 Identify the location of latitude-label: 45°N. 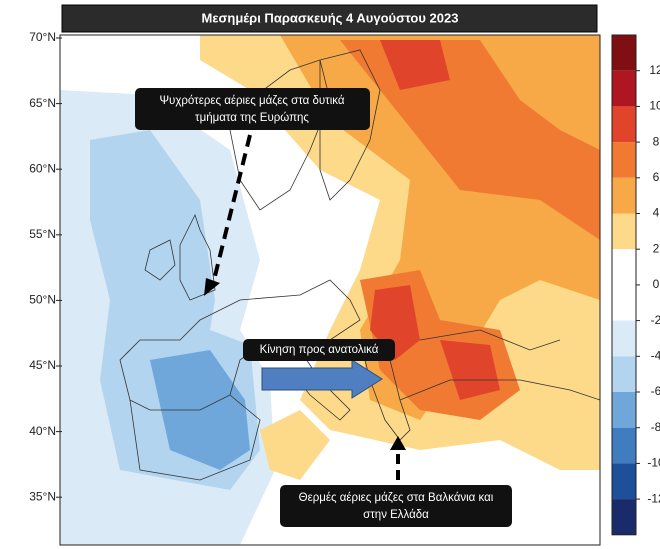
(42, 365).